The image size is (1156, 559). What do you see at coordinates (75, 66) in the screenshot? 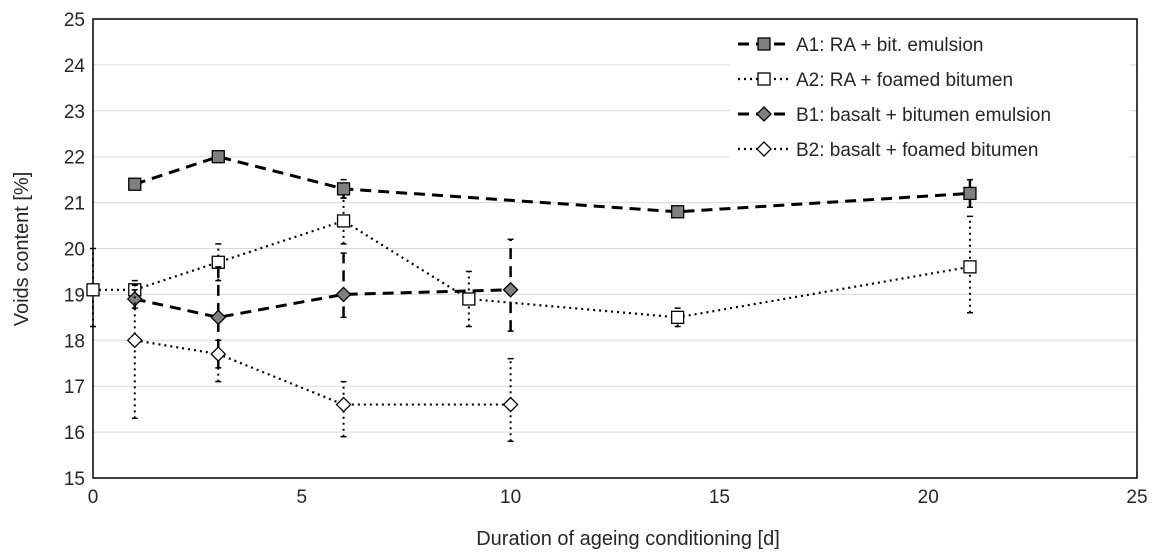
I see `y-tick-label: 24` at bounding box center [75, 66].